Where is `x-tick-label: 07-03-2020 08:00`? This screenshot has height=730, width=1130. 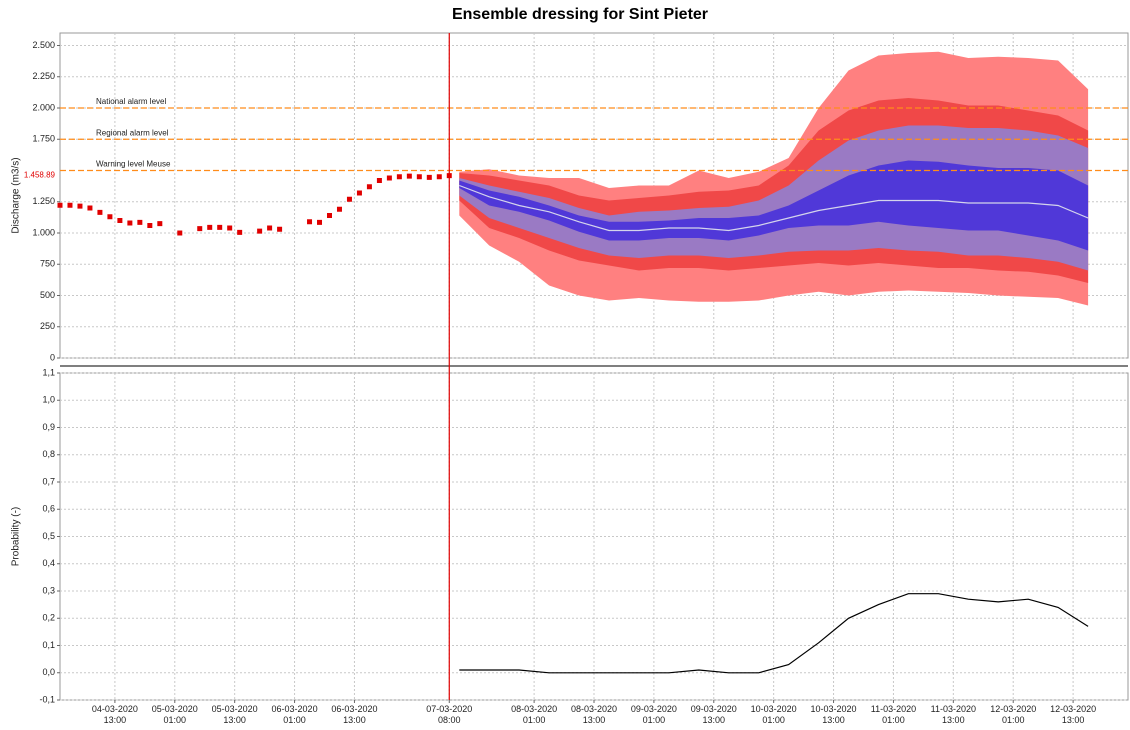
x-tick-label: 07-03-2020 08:00 is located at coordinates (449, 714).